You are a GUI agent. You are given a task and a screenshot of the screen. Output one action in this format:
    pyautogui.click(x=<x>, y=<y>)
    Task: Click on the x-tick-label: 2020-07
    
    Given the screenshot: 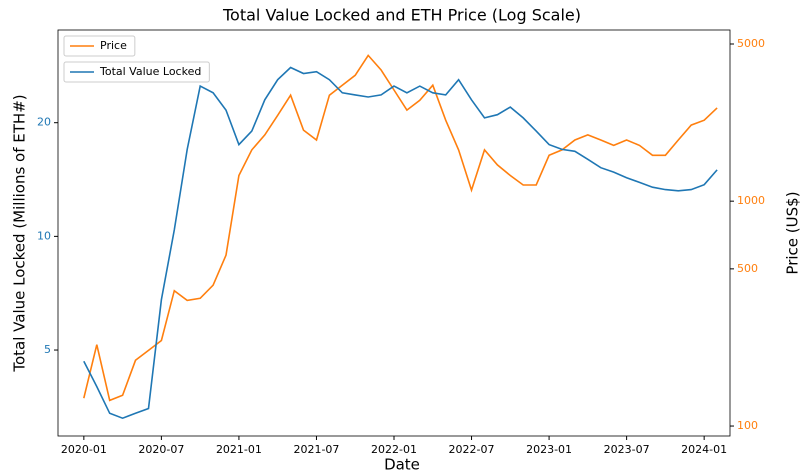 What is the action you would take?
    pyautogui.click(x=161, y=449)
    